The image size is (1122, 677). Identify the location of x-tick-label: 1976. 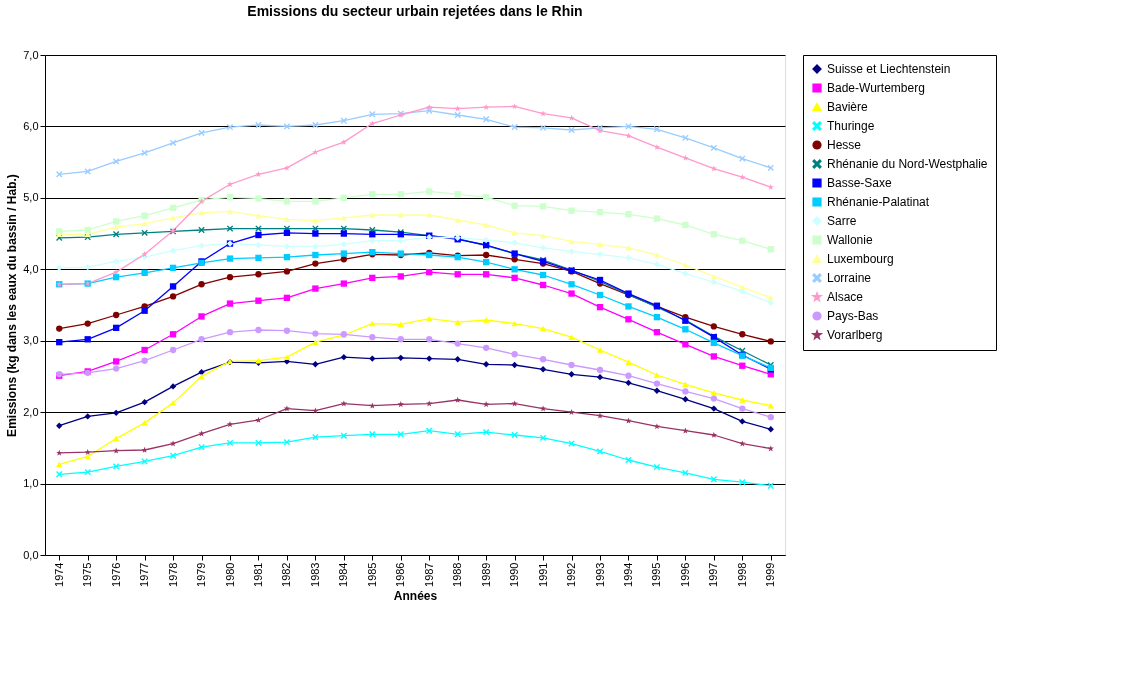
(115, 574).